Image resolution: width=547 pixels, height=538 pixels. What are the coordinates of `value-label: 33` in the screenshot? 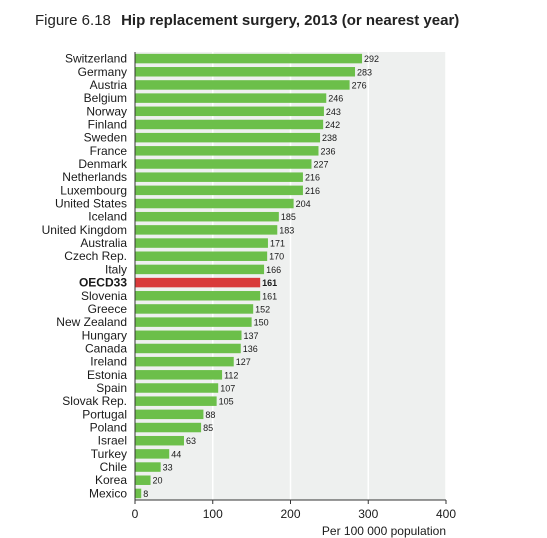 It's located at (168, 468).